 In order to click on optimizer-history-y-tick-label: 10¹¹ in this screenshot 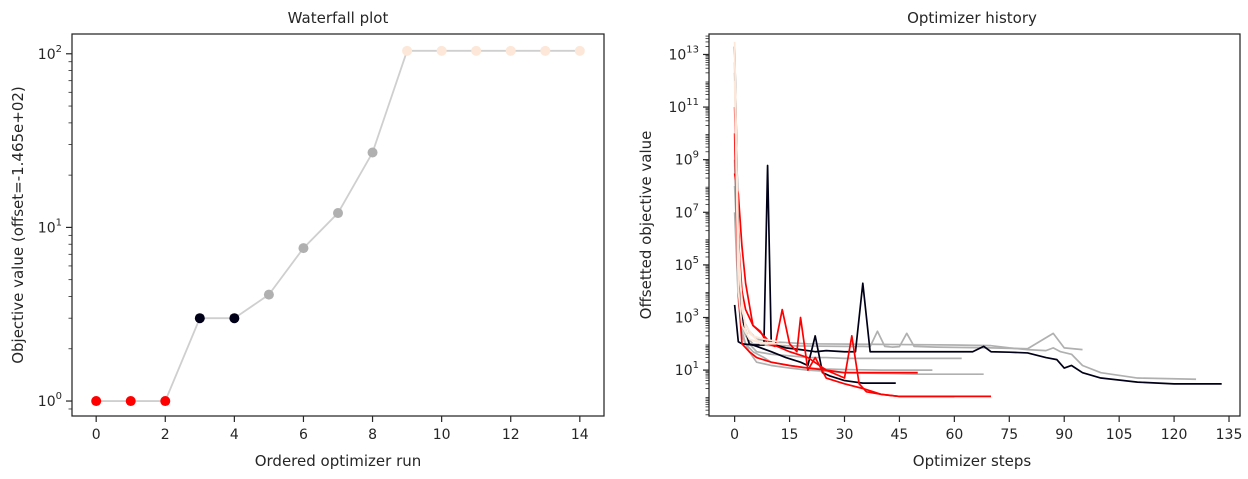, I will do `click(683, 106)`.